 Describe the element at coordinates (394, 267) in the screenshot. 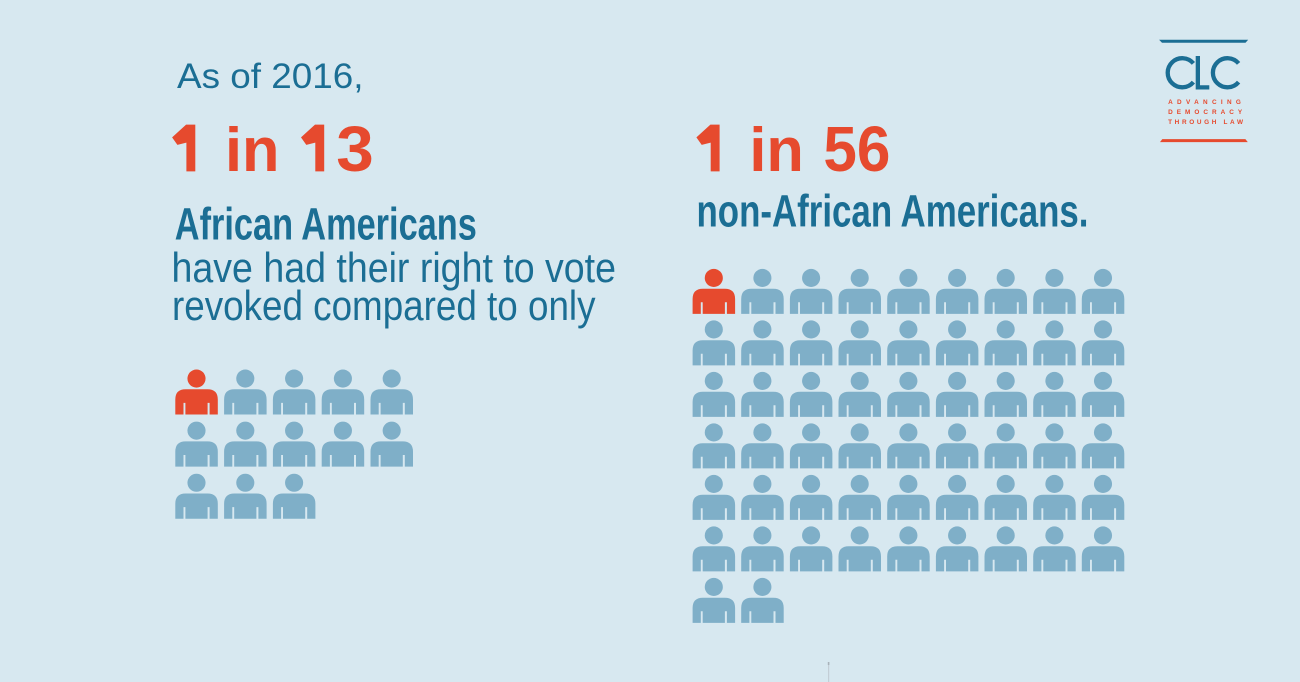

I see `svg-text: have had their right to vote` at that location.